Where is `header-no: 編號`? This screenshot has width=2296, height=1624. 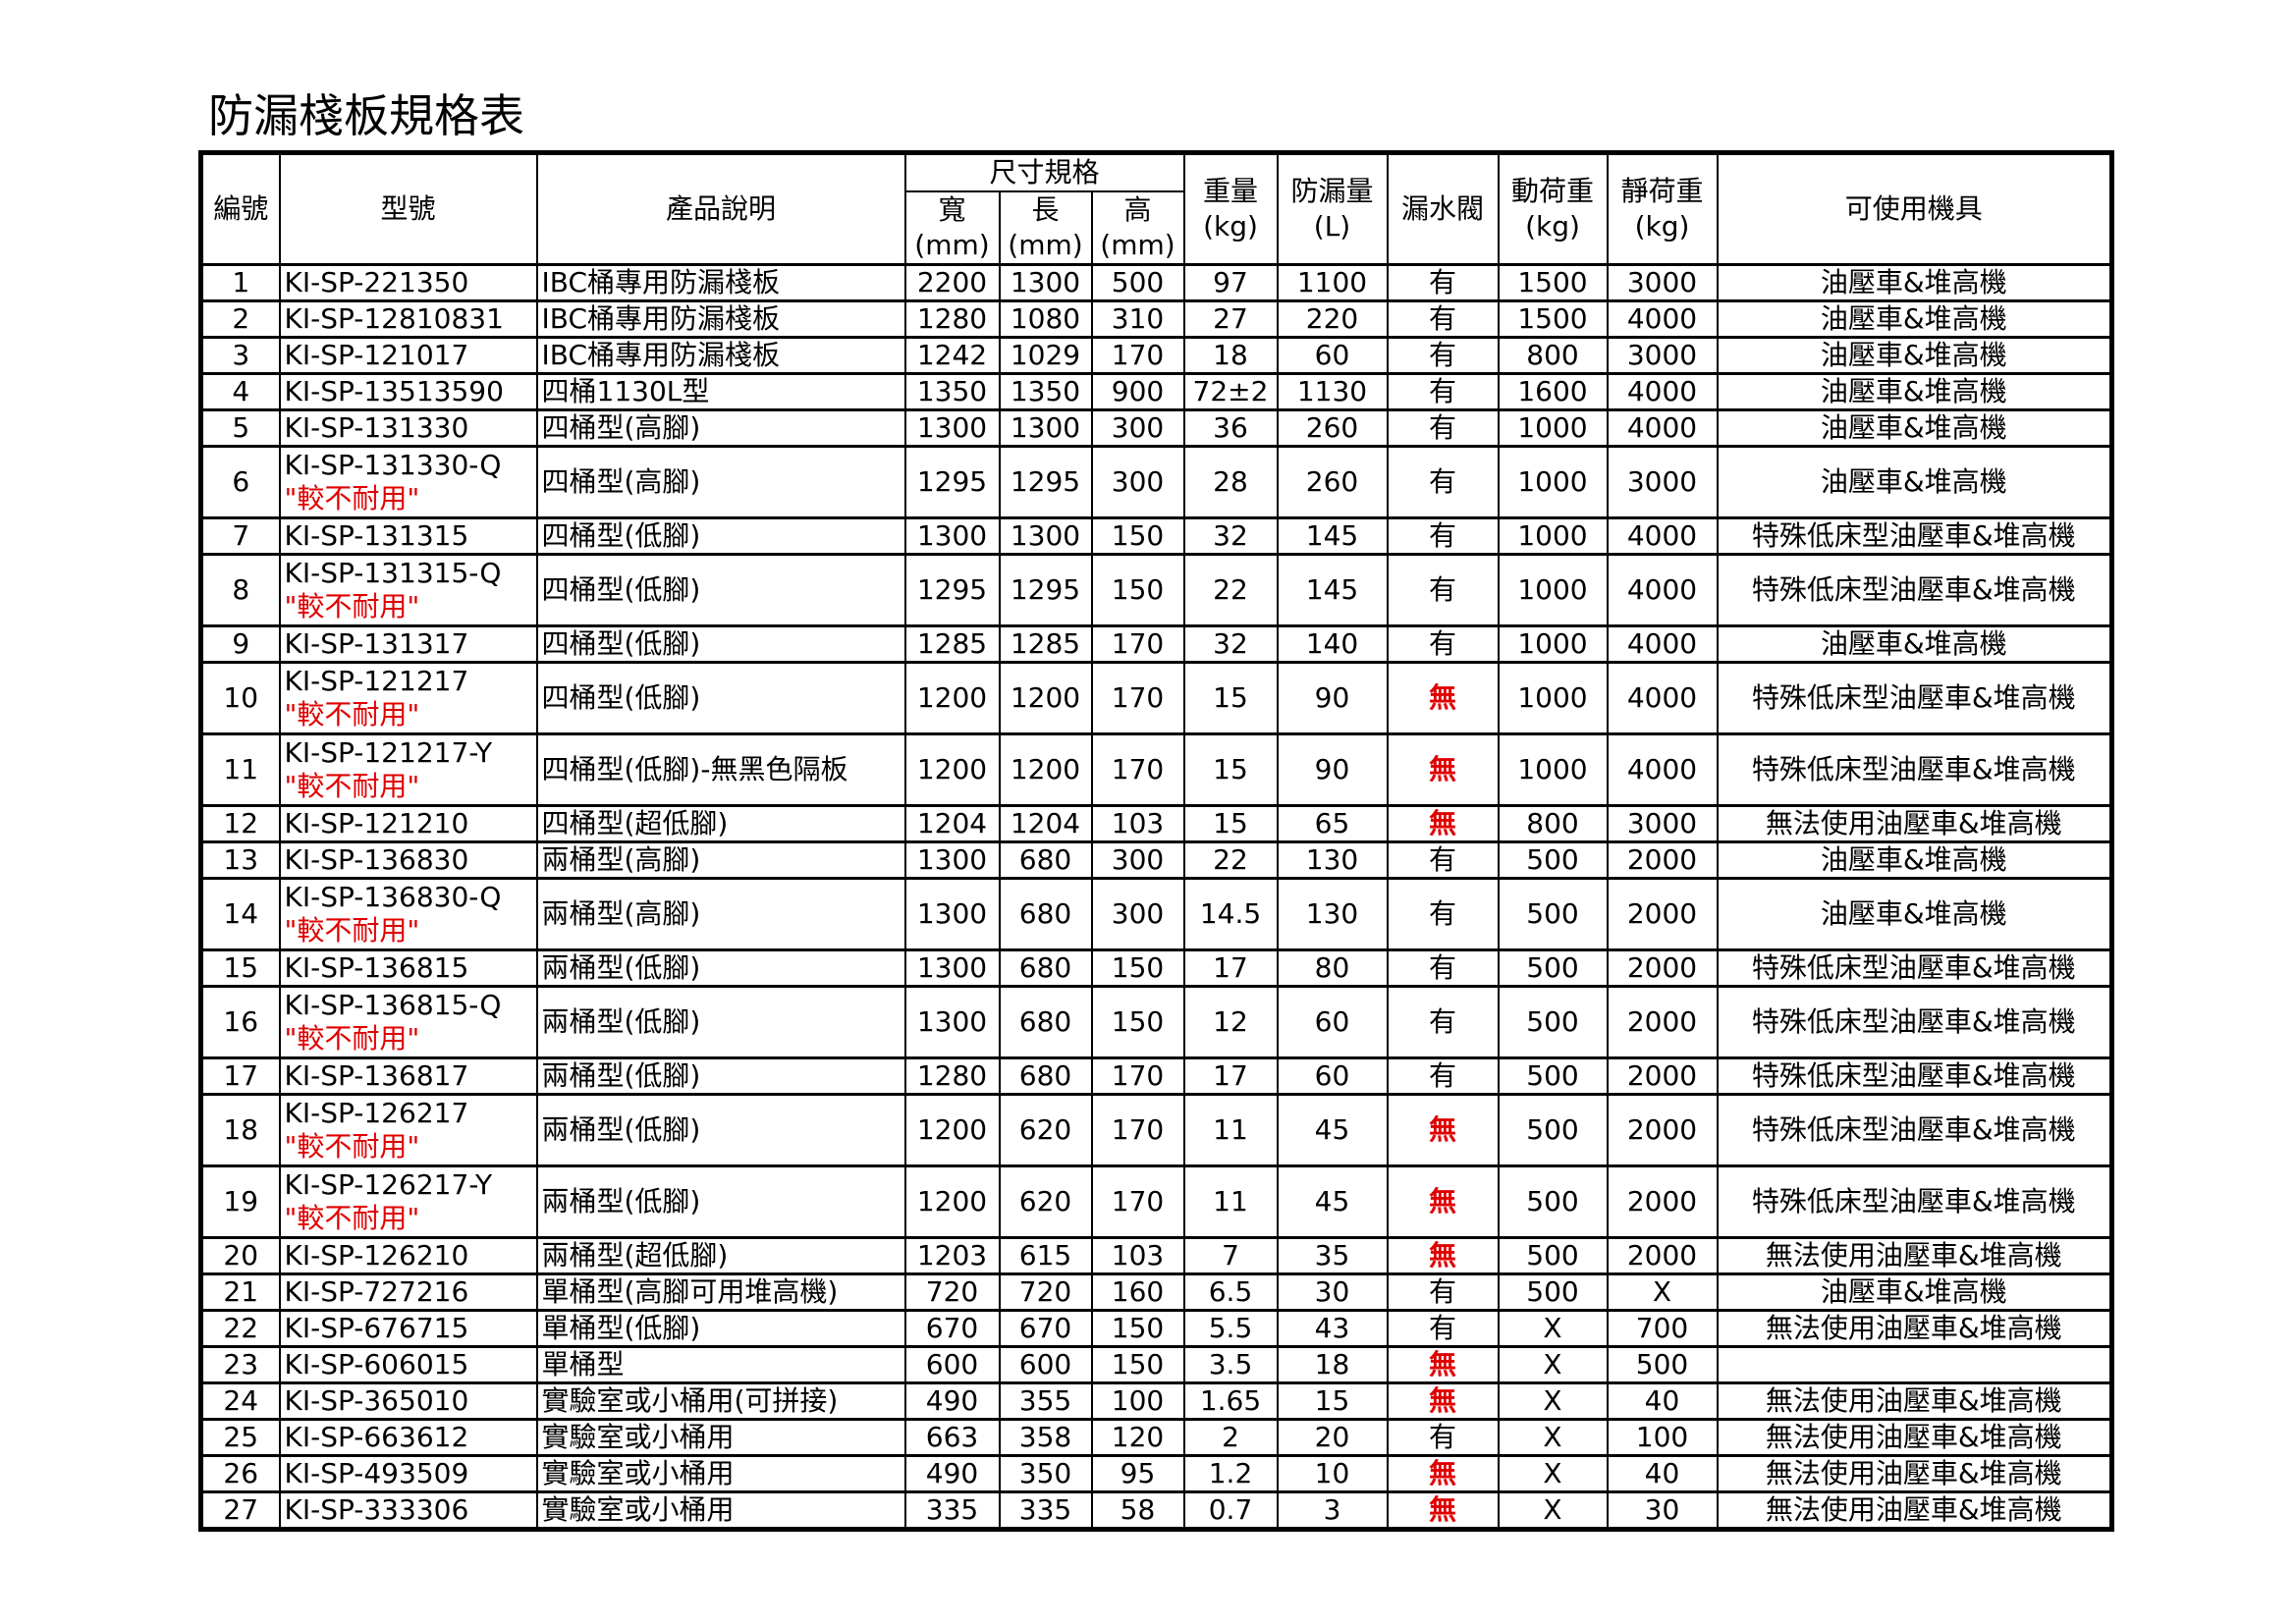 header-no: 編號 is located at coordinates (240, 208).